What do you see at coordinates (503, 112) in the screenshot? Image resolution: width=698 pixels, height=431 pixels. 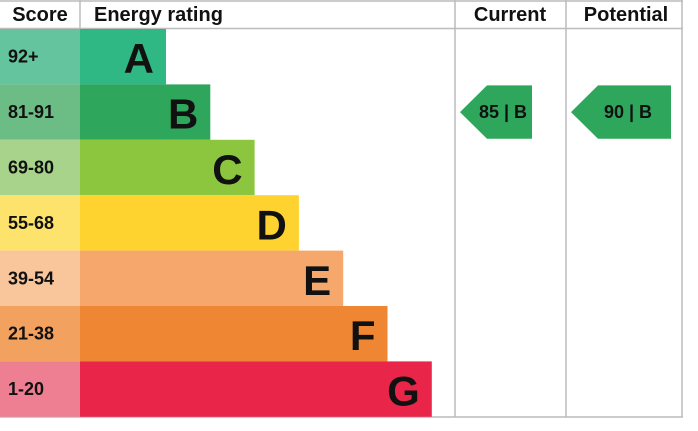 I see `current-label: 85 | B` at bounding box center [503, 112].